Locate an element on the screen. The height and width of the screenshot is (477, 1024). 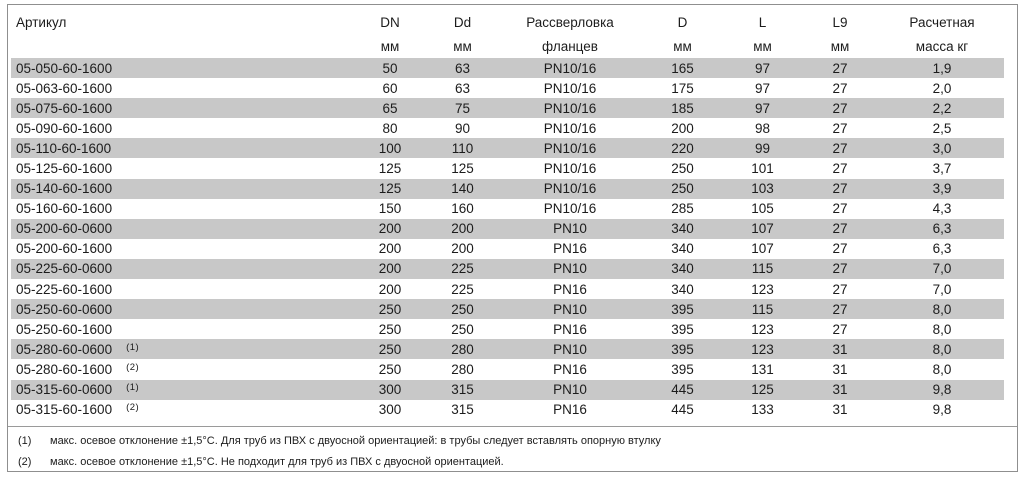
dd-cell: 250 is located at coordinates (462, 329).